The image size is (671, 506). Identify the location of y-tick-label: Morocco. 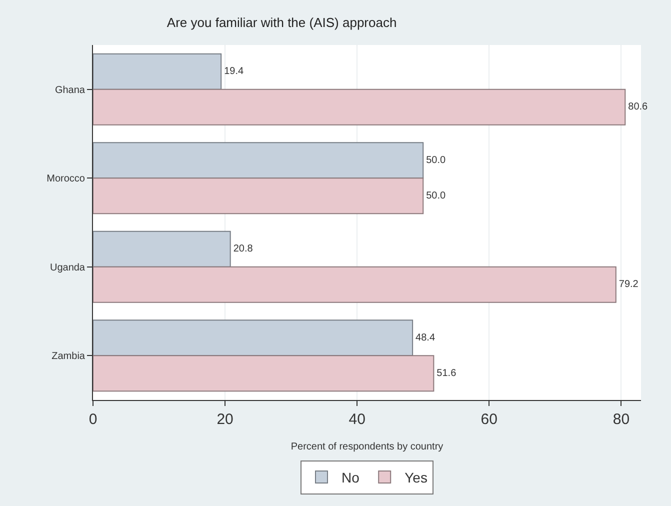
(66, 179).